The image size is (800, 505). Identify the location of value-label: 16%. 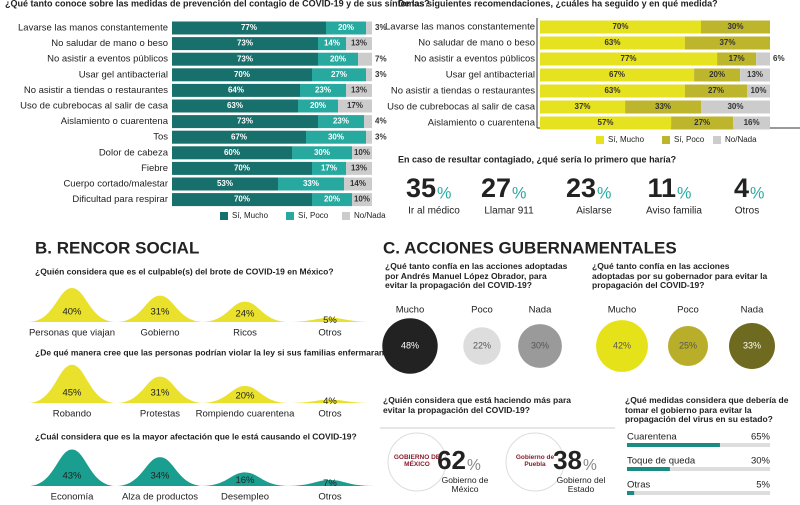
(752, 122).